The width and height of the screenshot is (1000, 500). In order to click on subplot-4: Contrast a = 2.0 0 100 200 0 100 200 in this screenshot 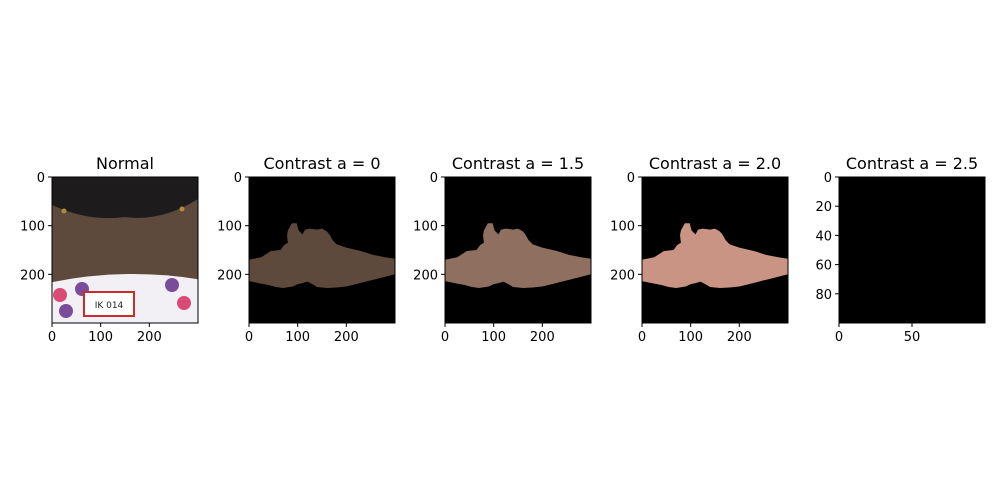, I will do `click(699, 249)`.